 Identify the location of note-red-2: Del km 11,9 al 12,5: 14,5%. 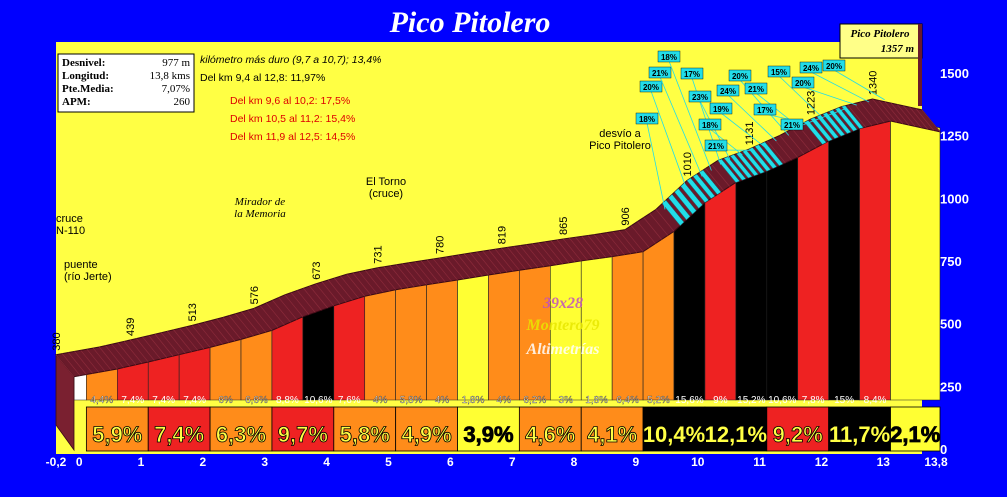
(292, 137).